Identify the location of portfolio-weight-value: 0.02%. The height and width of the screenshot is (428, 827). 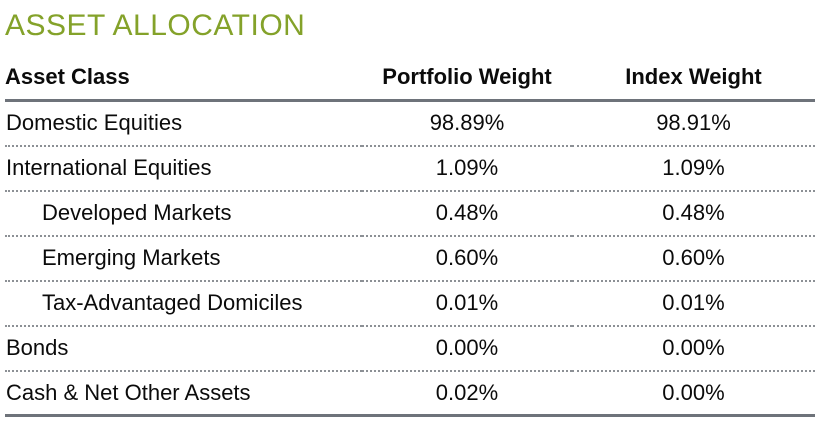
(467, 393).